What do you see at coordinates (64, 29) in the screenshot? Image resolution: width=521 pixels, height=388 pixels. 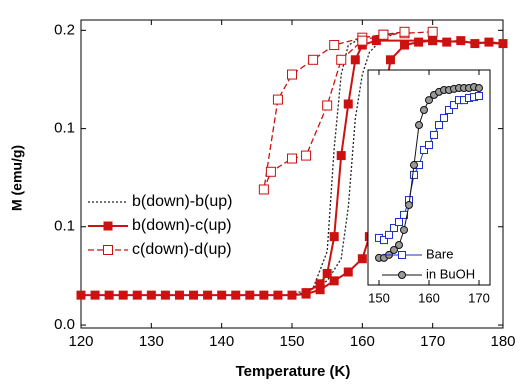 I see `y-tick-label: 0.2` at bounding box center [64, 29].